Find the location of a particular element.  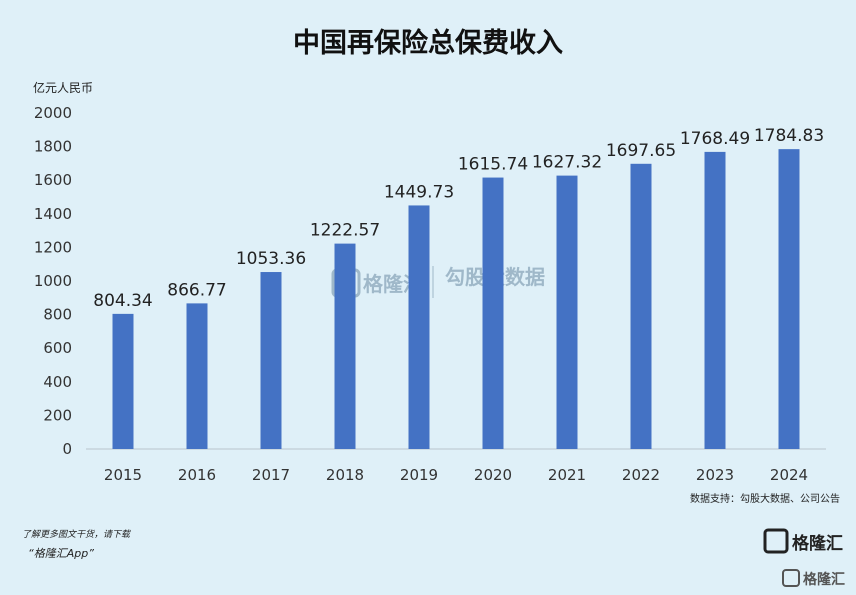

x-tick-label-2018: 2018 is located at coordinates (345, 475).